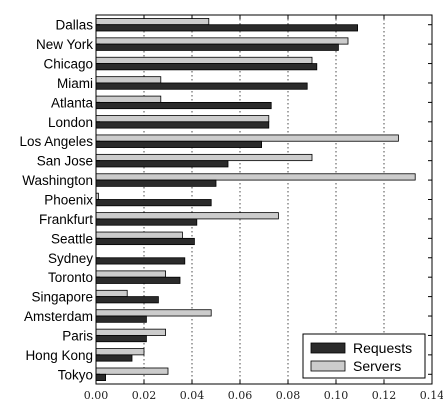  What do you see at coordinates (179, 144) in the screenshot?
I see `bar-requests-los-angeles` at bounding box center [179, 144].